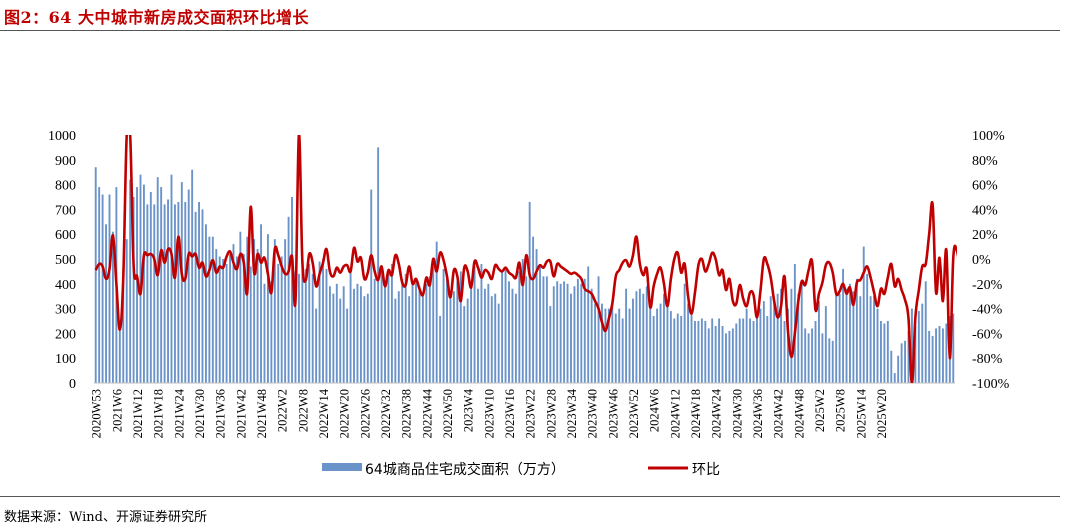 The width and height of the screenshot is (1066, 529). I want to click on top-rule, so click(530, 30).